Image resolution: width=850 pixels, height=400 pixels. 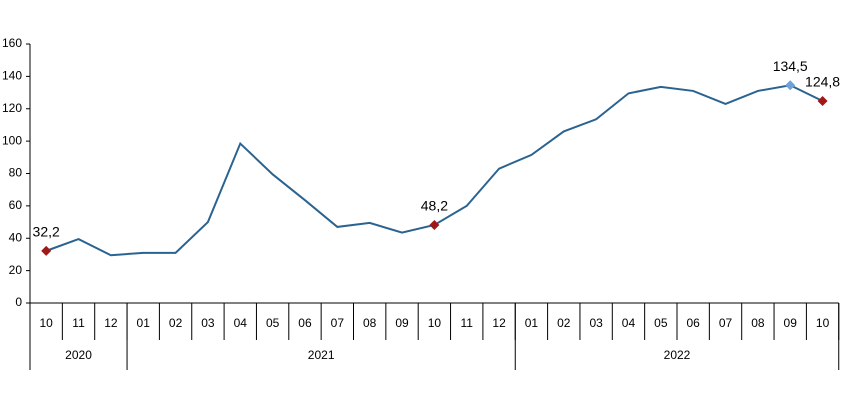 I want to click on y-tick-label: 20, so click(x=16, y=270).